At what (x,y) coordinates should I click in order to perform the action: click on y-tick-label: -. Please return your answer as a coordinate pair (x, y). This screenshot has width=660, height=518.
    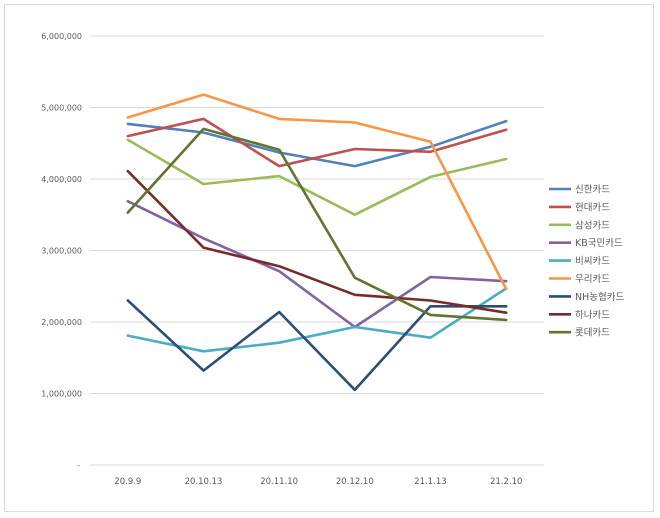
    Looking at the image, I should click on (78, 465).